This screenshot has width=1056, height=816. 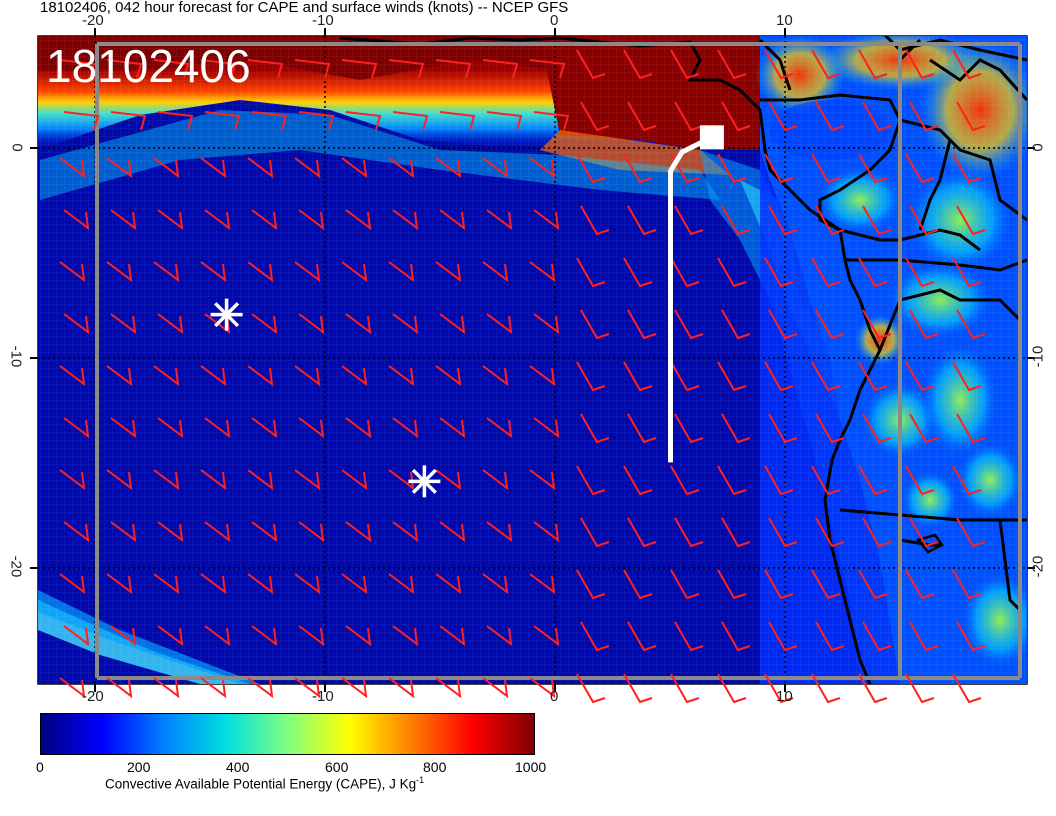 I want to click on flight-track-endpoint, so click(x=711, y=137).